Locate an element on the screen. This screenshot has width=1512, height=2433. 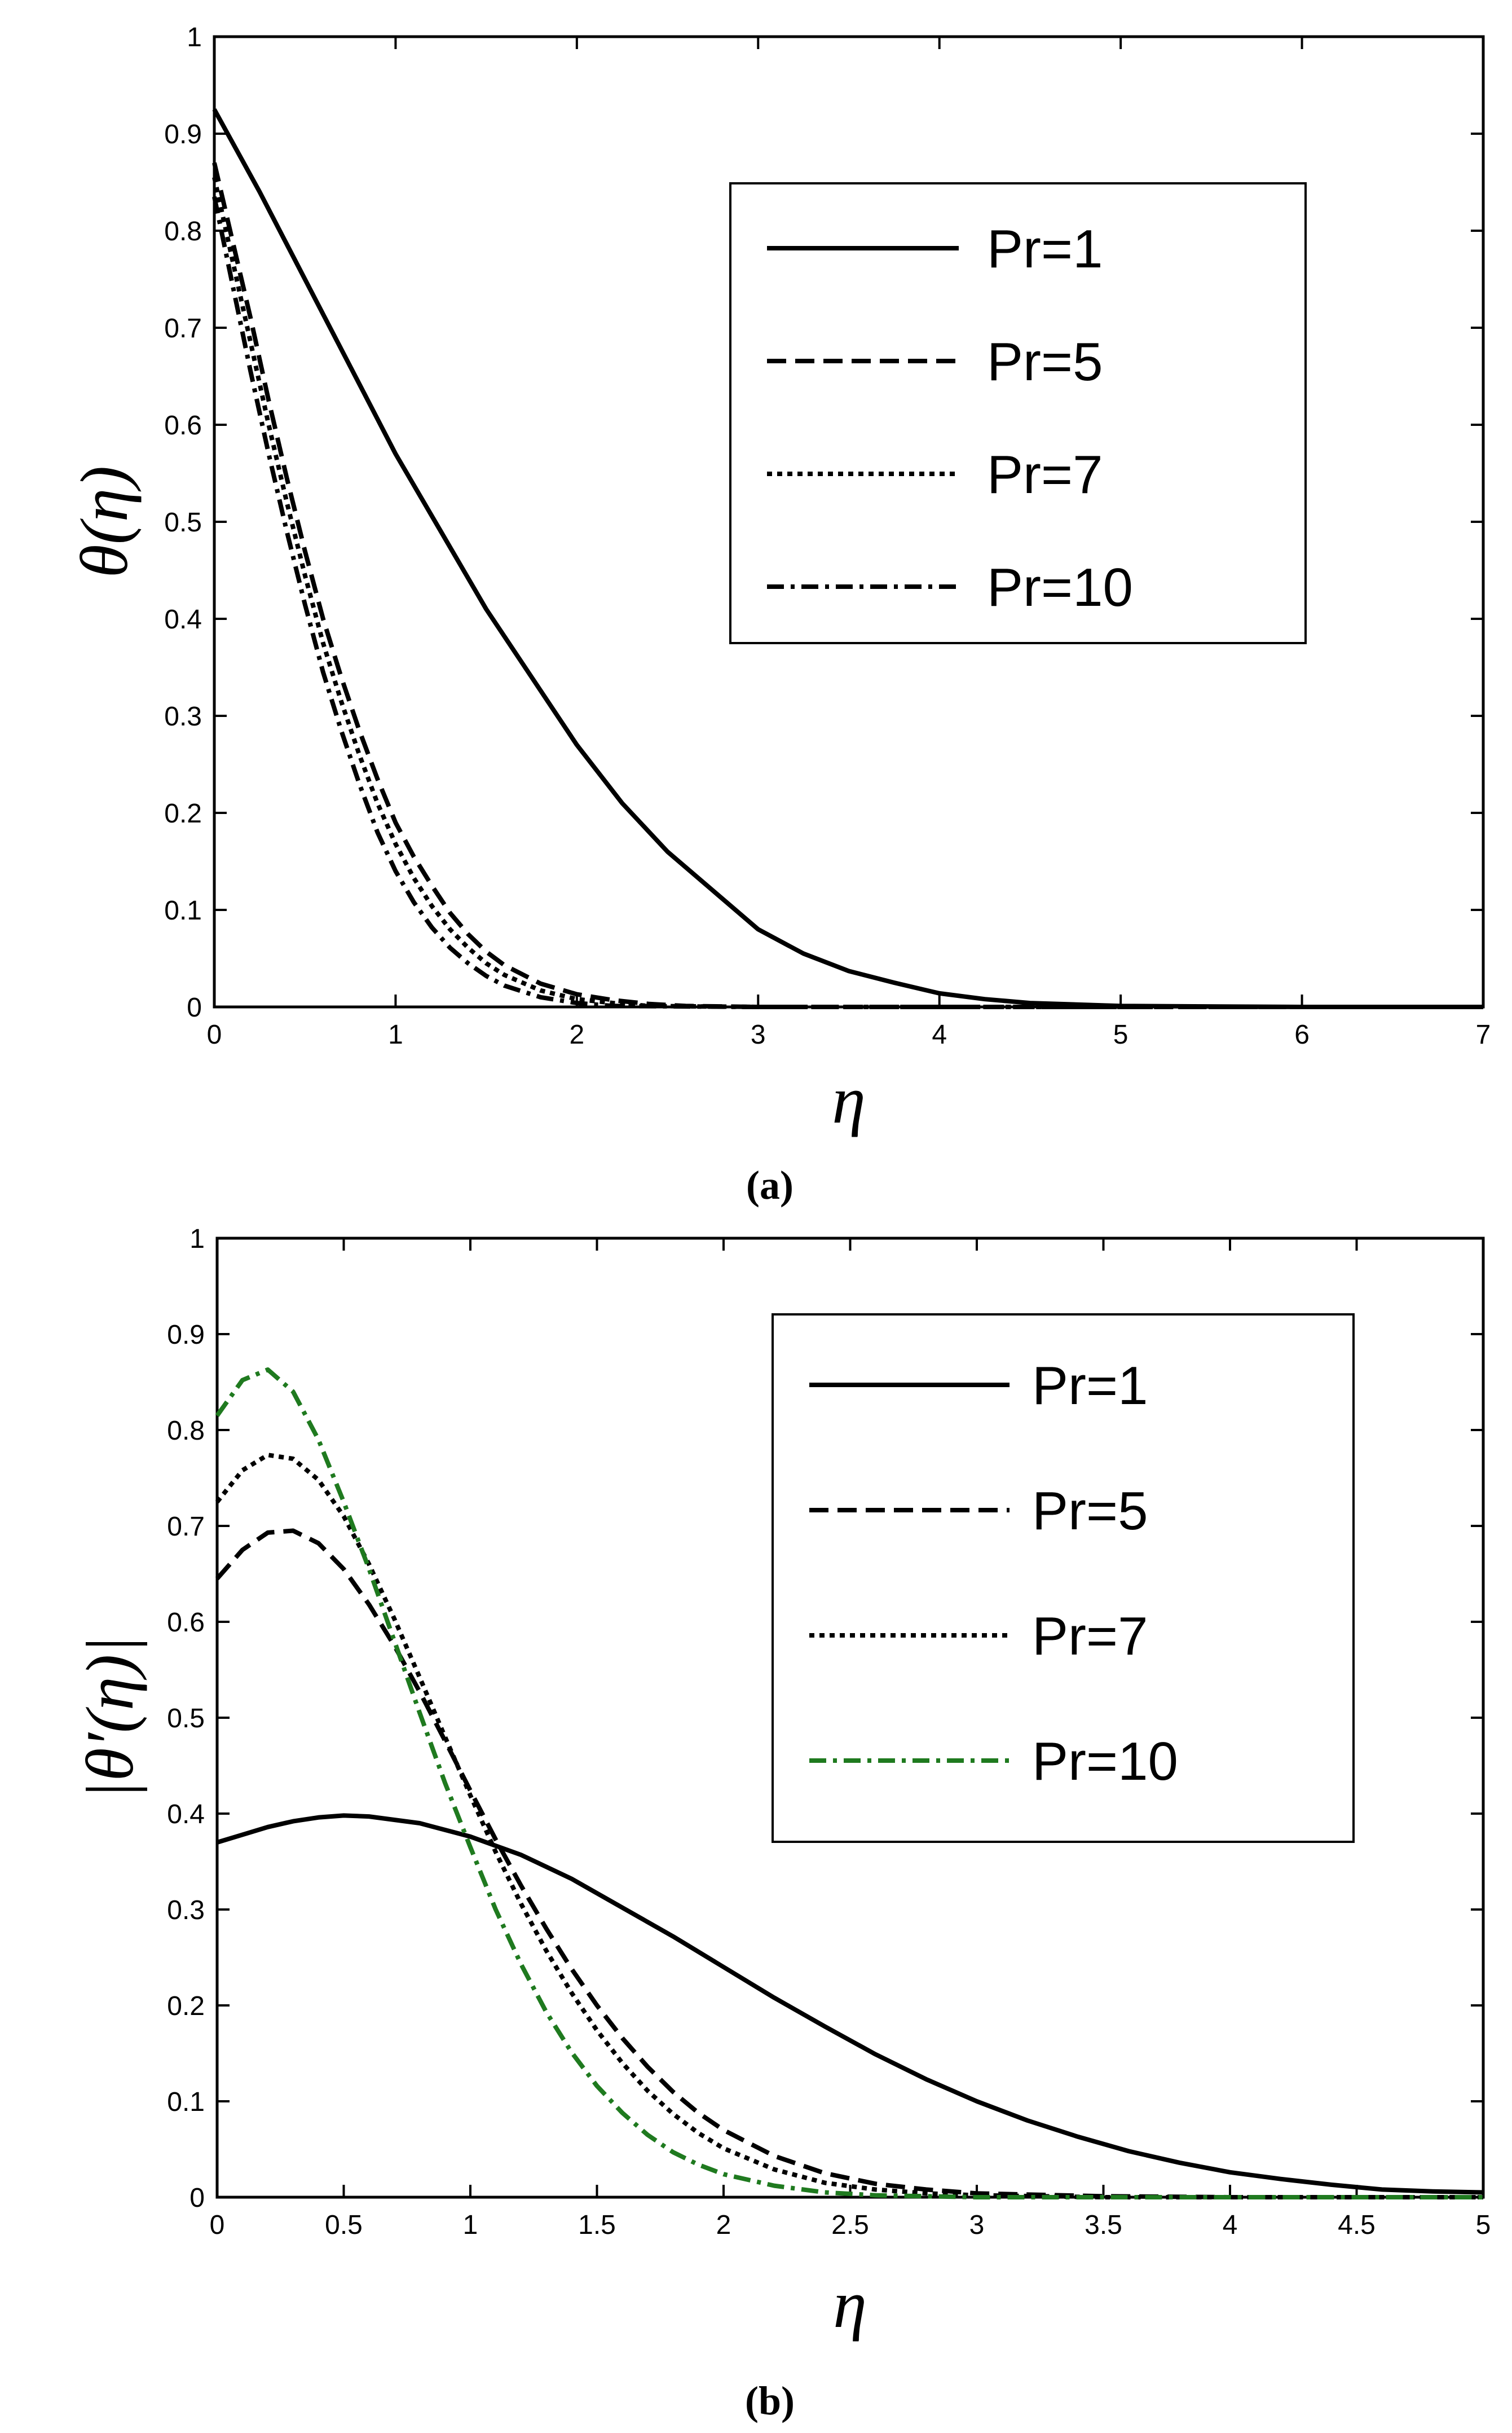
x-tick-label: 7 is located at coordinates (1484, 1035).